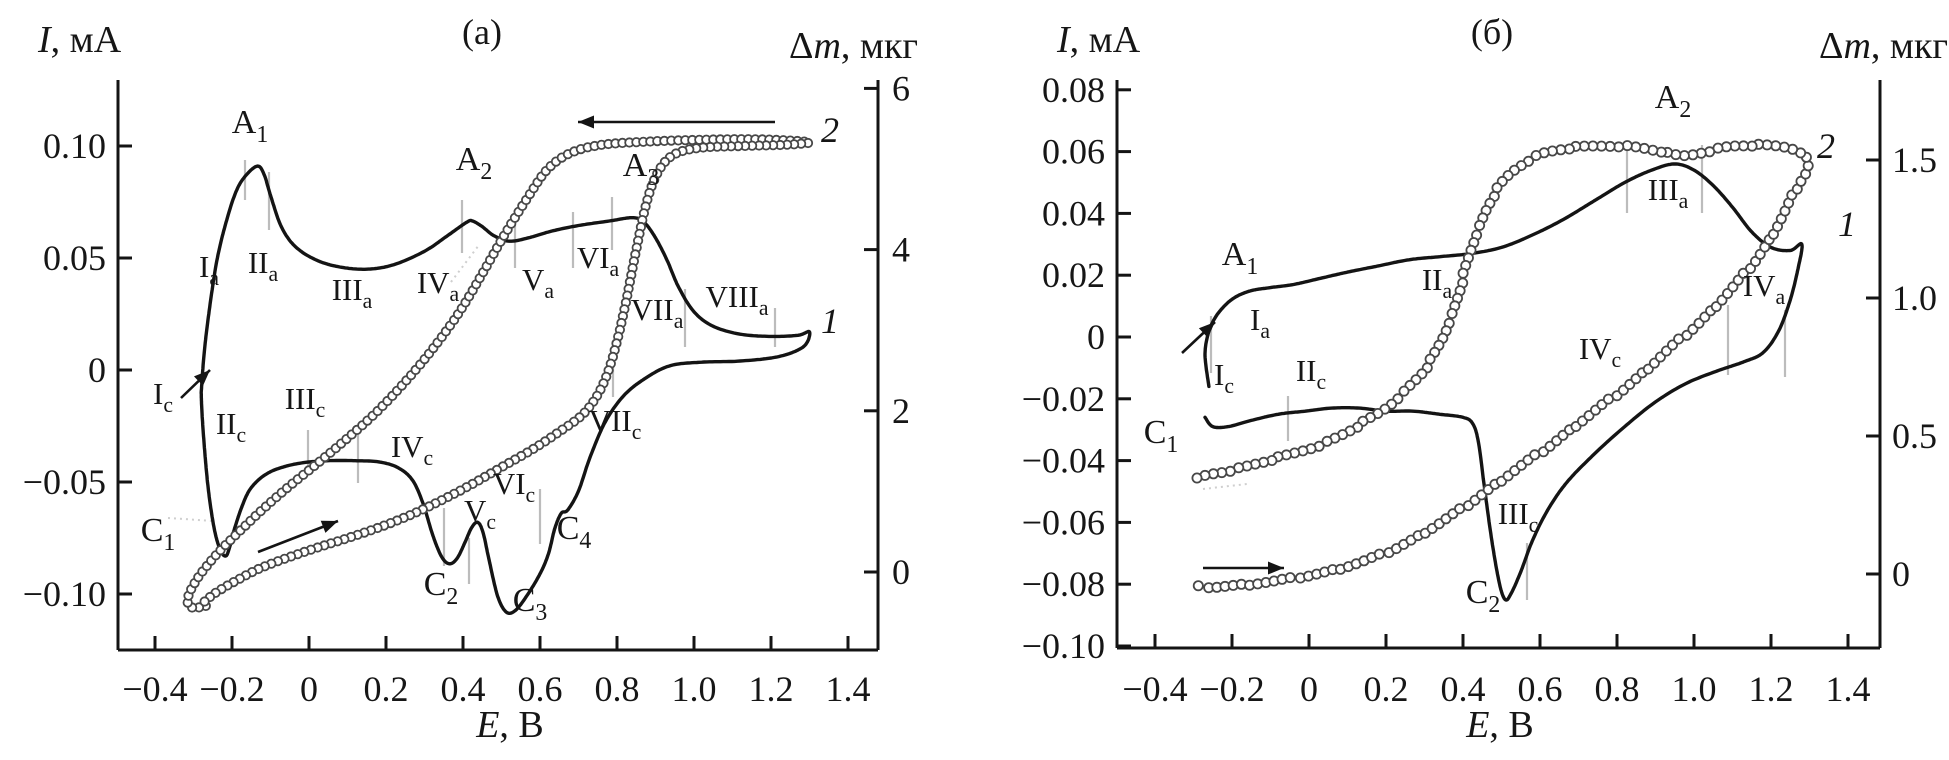  Describe the element at coordinates (901, 88) in the screenshot. I see `right-tick-label-a: 6` at that location.